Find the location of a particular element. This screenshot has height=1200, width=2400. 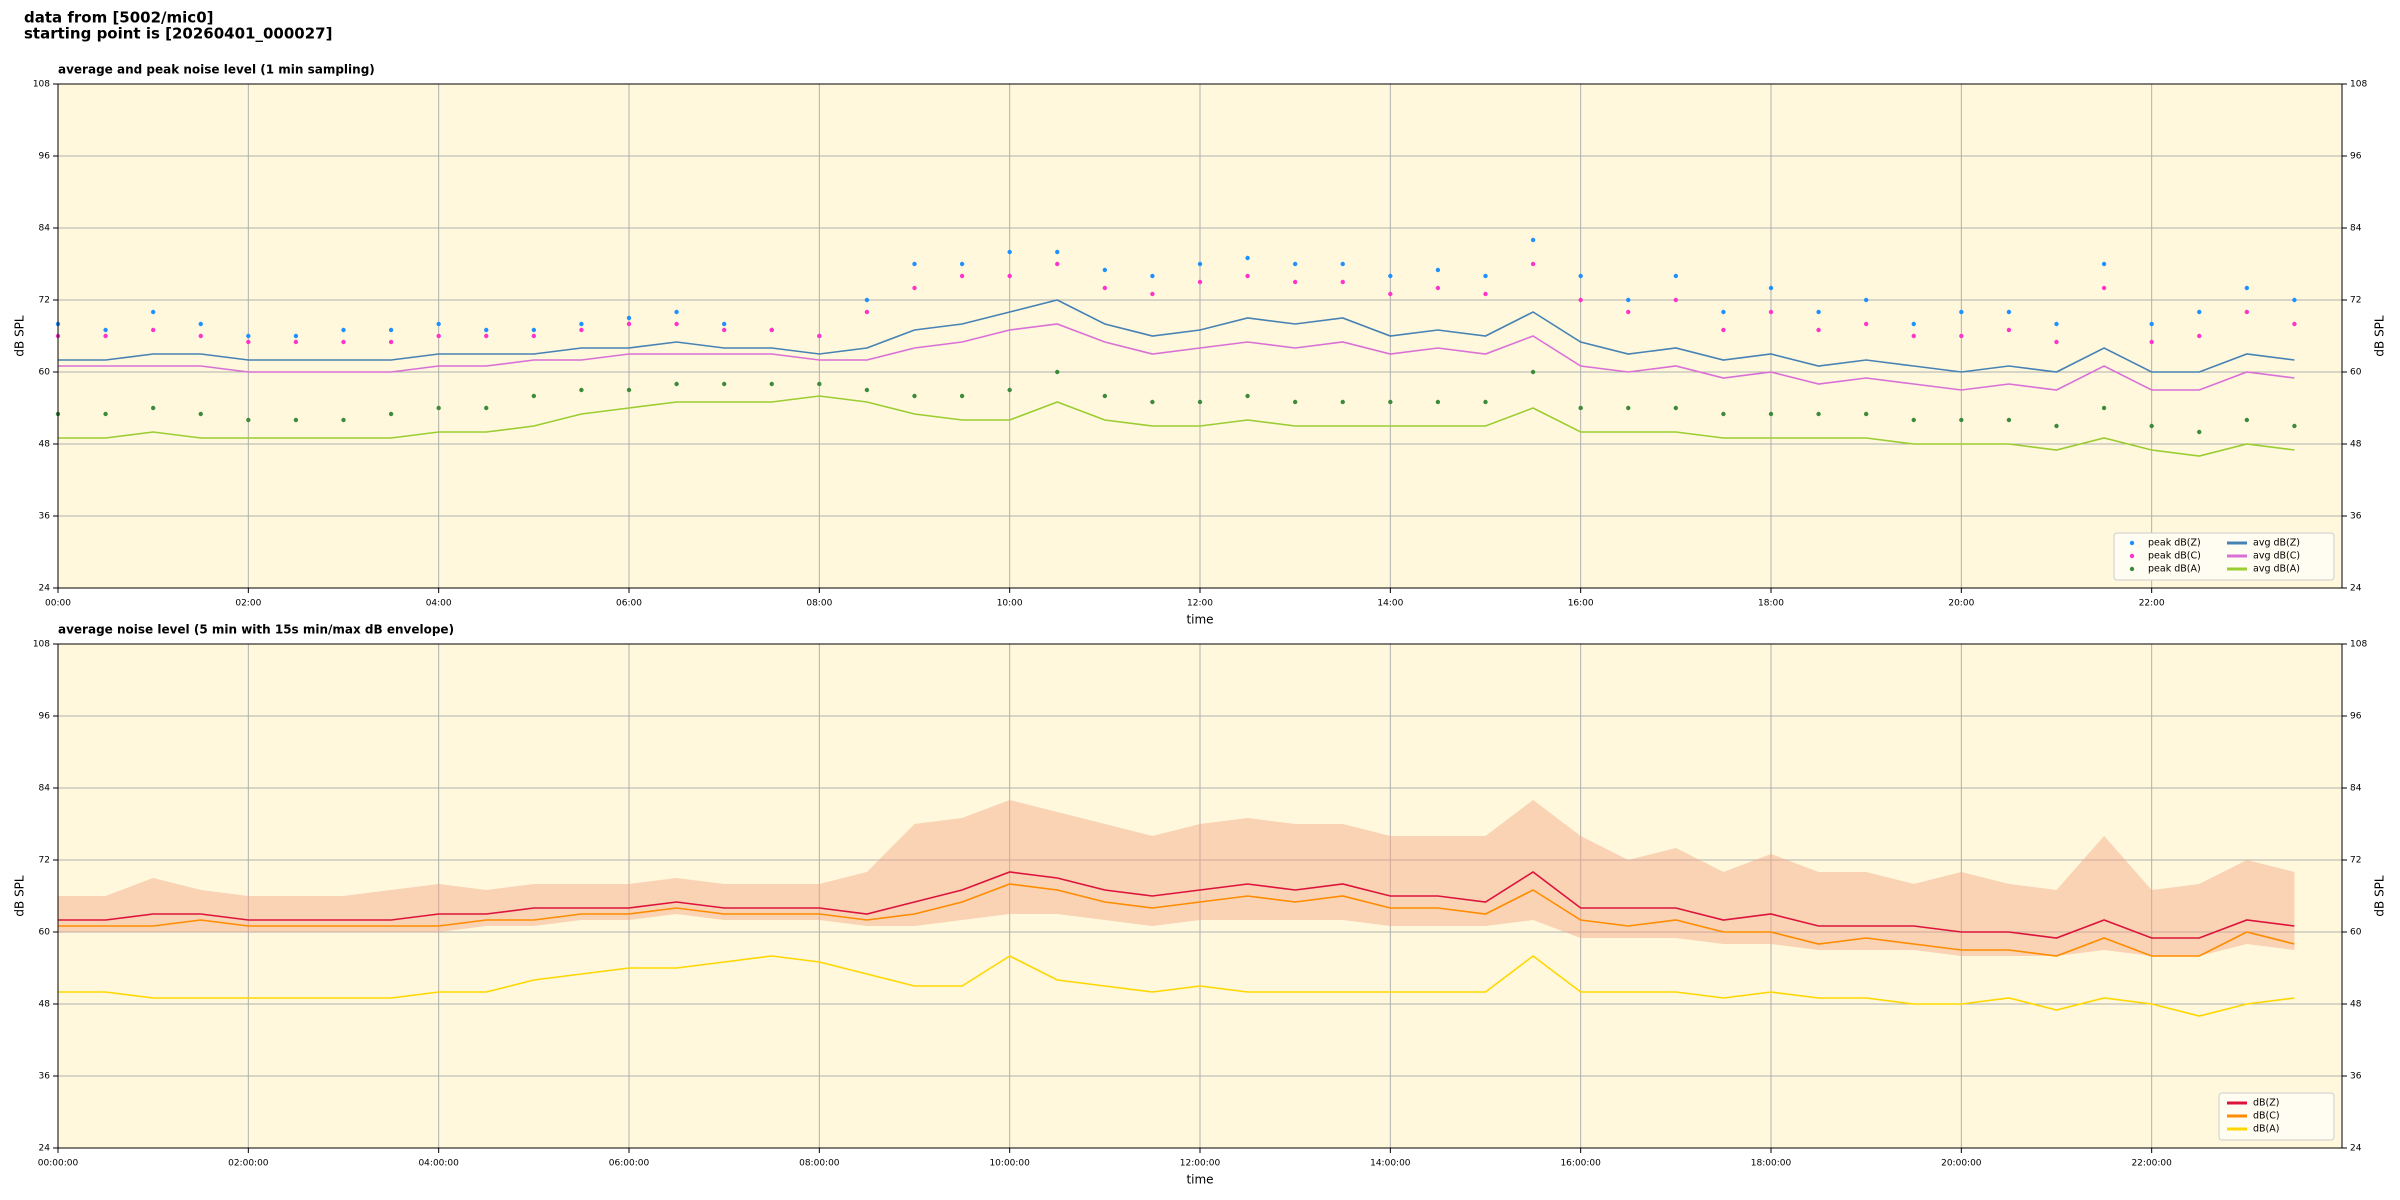

x-tick-label: 22:00:00 is located at coordinates (2151, 1164).